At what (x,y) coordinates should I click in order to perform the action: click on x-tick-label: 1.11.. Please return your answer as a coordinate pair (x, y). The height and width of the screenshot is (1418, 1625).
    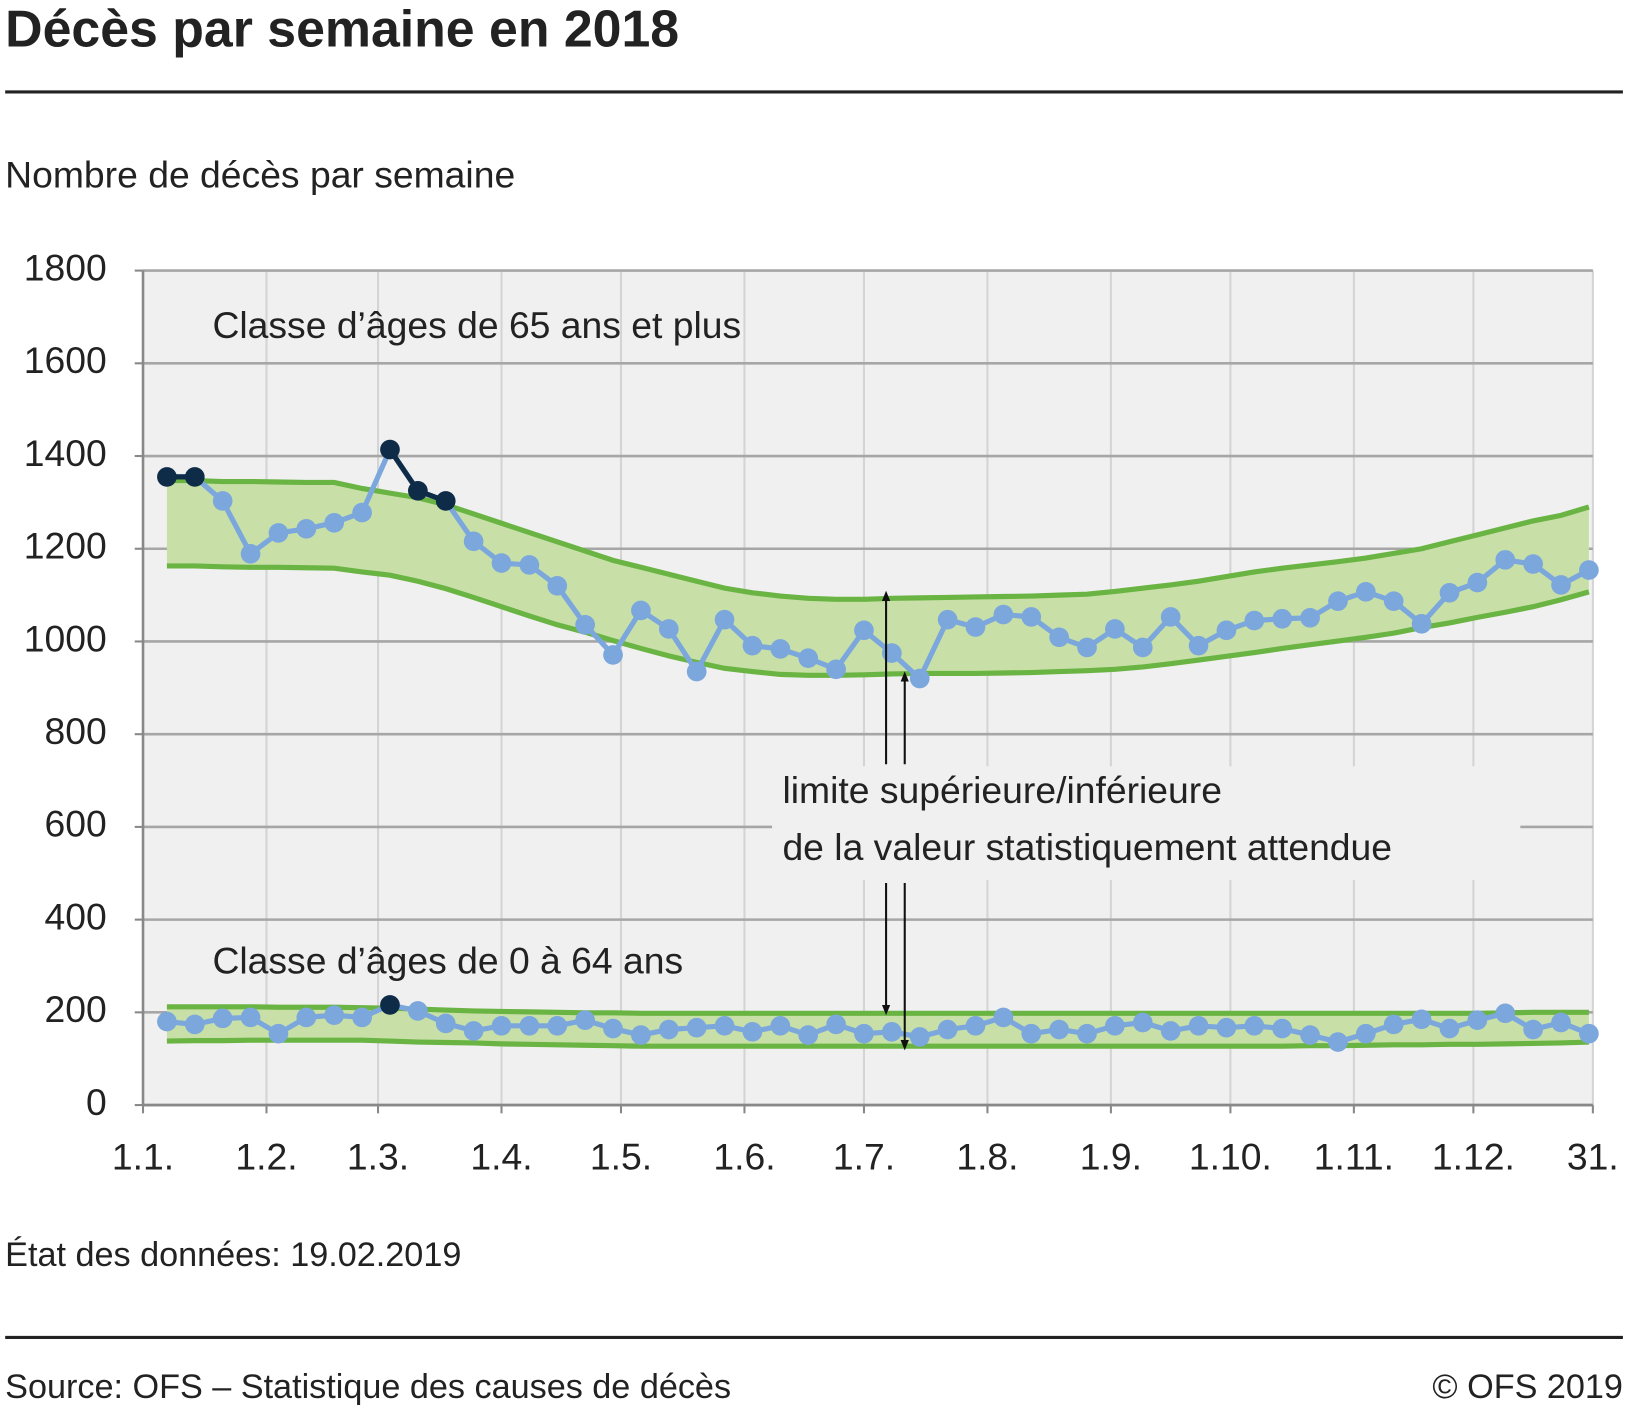
    Looking at the image, I should click on (1354, 1157).